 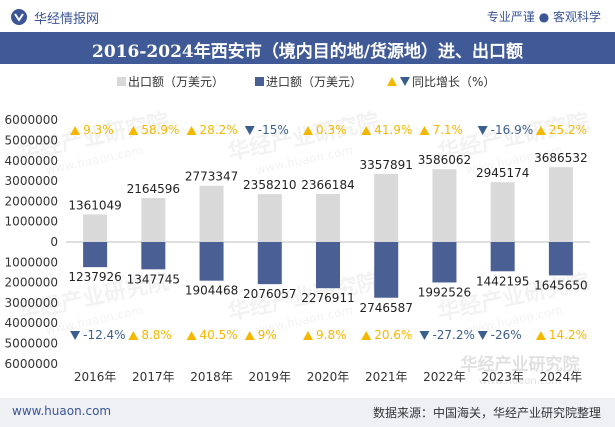 I want to click on export-value-label: 3686532, so click(x=560, y=158).